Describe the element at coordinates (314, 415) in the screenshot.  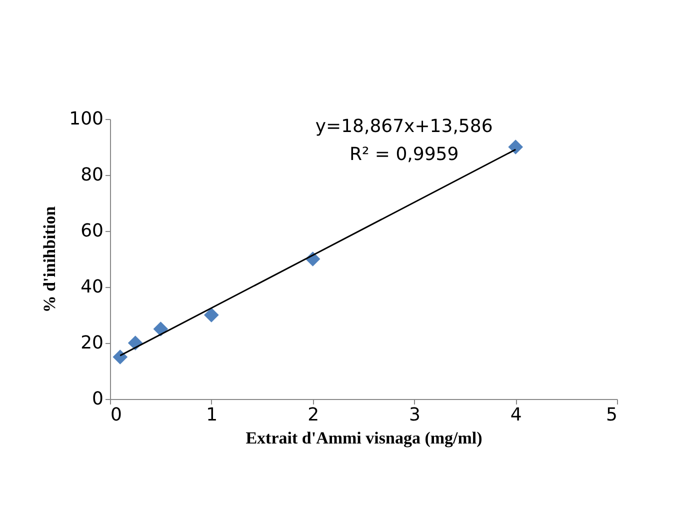
I see `x-tick-label: 2` at that location.